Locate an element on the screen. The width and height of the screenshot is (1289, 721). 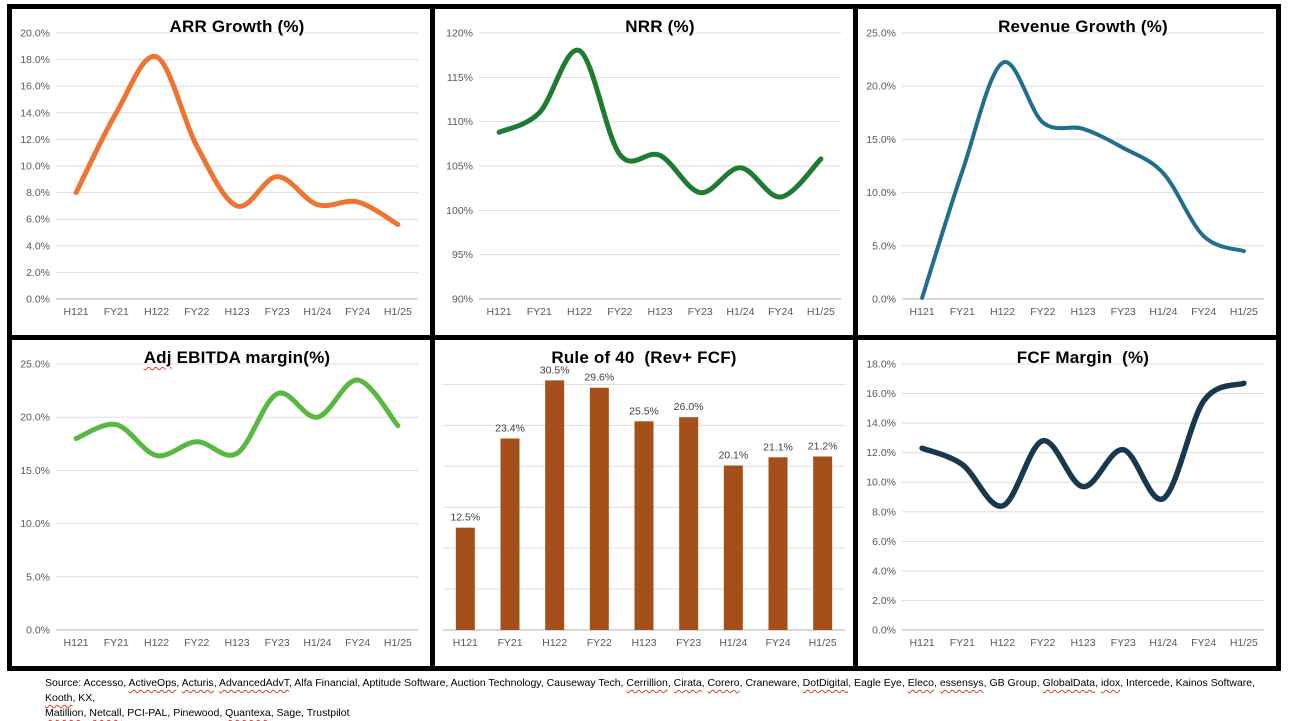
source-text-misspelled: Cirata is located at coordinates (687, 683).